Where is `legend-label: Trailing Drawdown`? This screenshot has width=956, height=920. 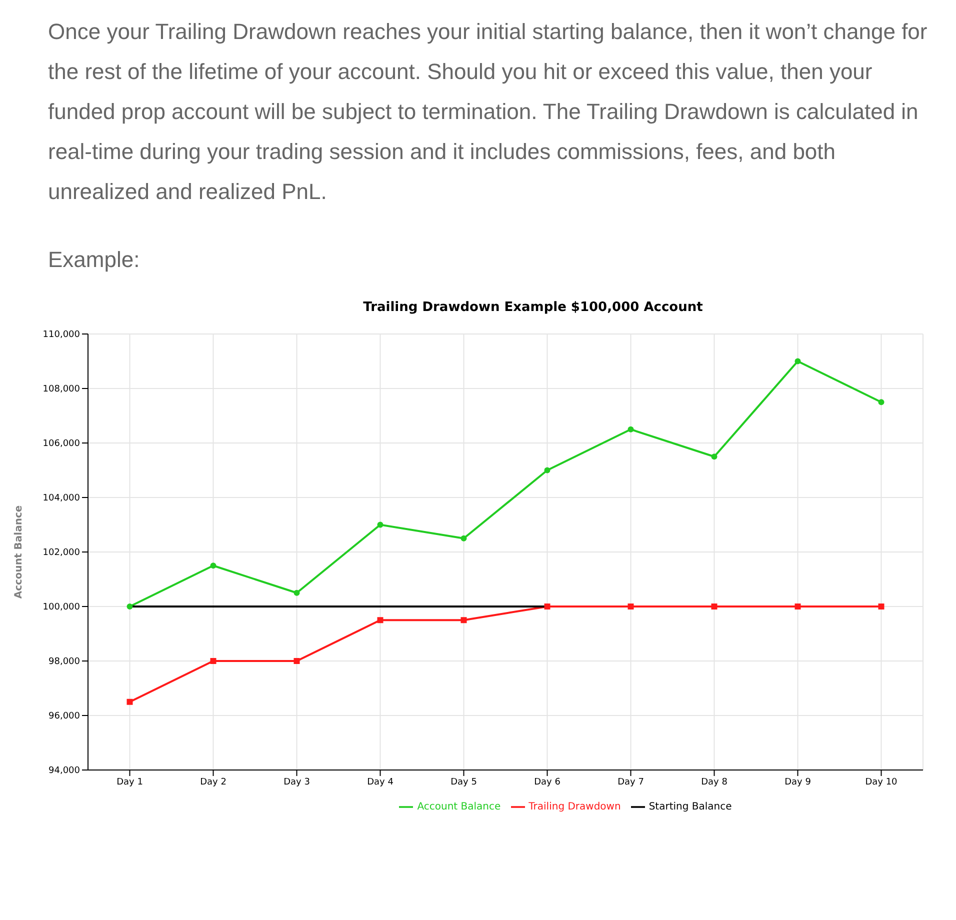 legend-label: Trailing Drawdown is located at coordinates (574, 807).